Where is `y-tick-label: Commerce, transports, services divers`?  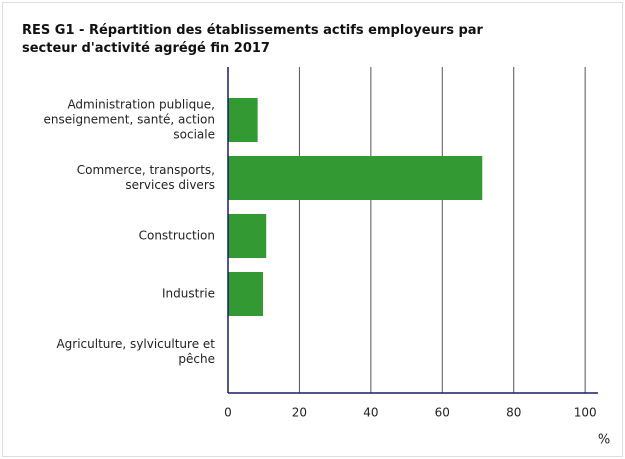 y-tick-label: Commerce, transports, services divers is located at coordinates (145, 177).